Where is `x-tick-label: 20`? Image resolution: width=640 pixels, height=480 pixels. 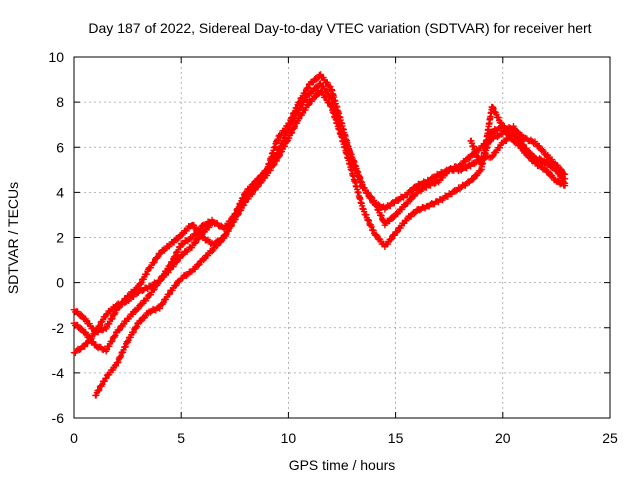
x-tick-label: 20 is located at coordinates (503, 438).